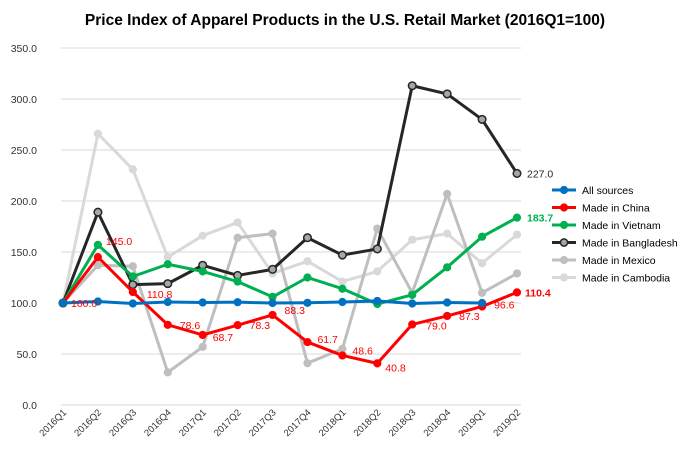 Image resolution: width=690 pixels, height=457 pixels. I want to click on legend-label: Made in Vietnam, so click(621, 226).